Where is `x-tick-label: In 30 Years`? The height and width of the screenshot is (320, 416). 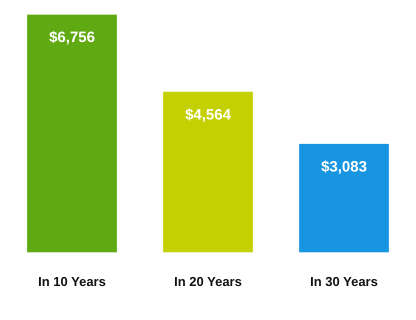 x-tick-label: In 30 Years is located at coordinates (344, 281).